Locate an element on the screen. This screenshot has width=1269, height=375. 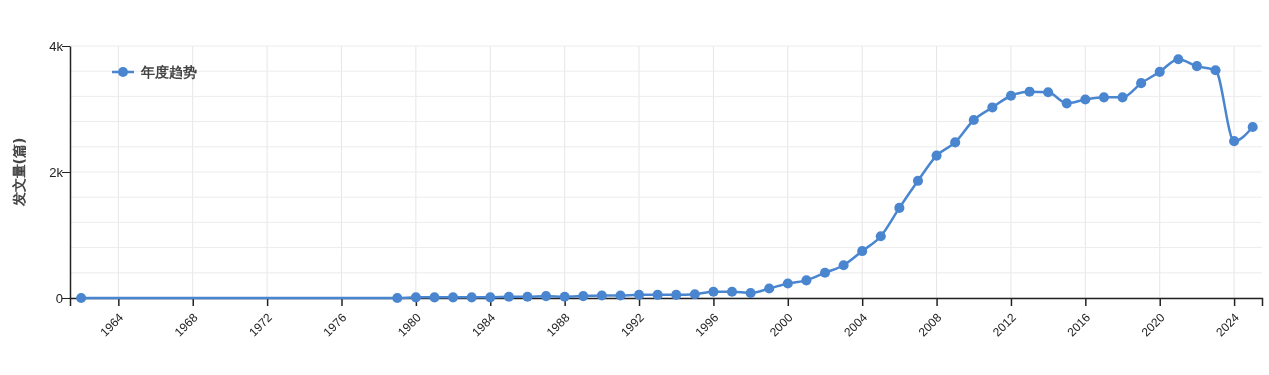
y-tick-label: 2k is located at coordinates (56, 172).